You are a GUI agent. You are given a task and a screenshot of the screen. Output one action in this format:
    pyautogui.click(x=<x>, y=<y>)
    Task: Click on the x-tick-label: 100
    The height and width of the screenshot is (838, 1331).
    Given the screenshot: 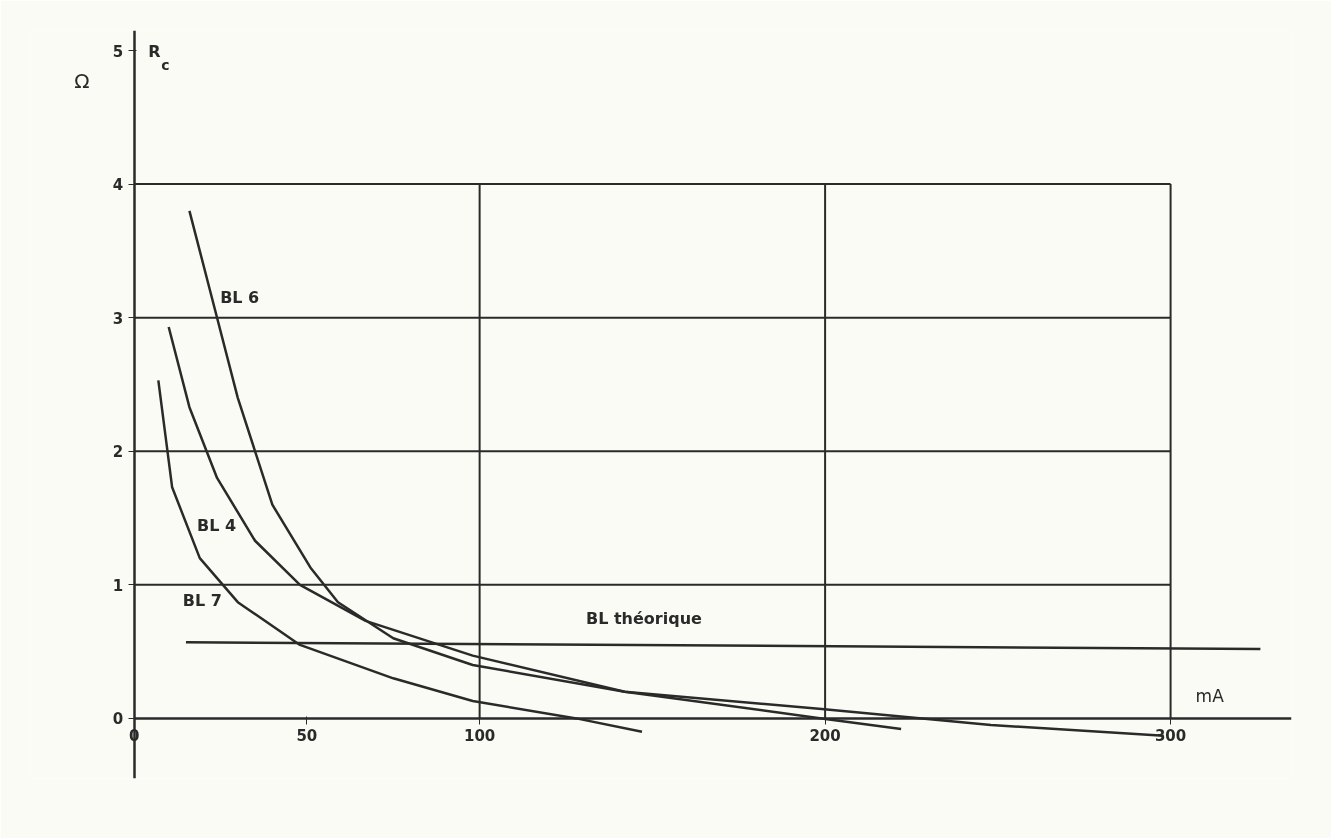 What is the action you would take?
    pyautogui.click(x=479, y=736)
    